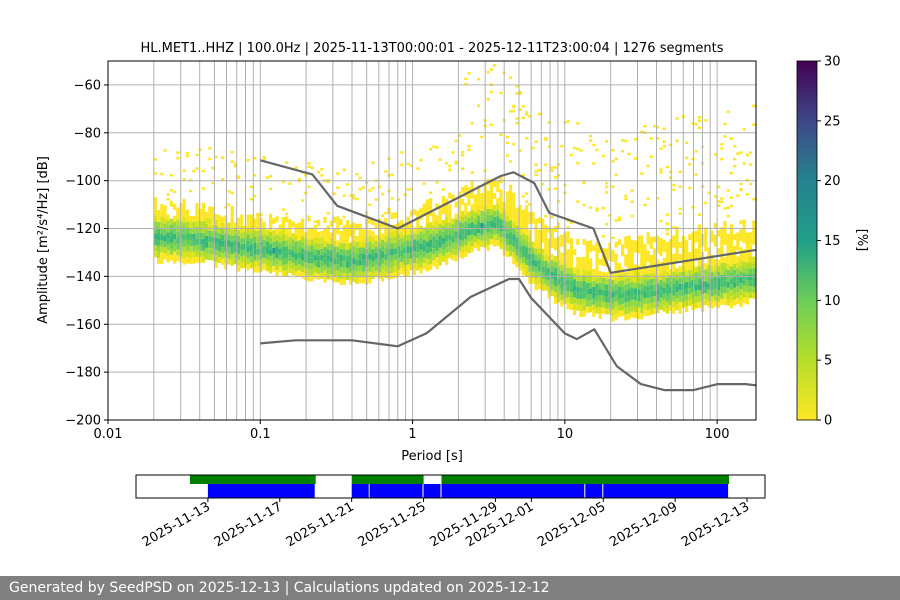 The image size is (900, 600). What do you see at coordinates (83, 229) in the screenshot?
I see `y-tick-label: −120` at bounding box center [83, 229].